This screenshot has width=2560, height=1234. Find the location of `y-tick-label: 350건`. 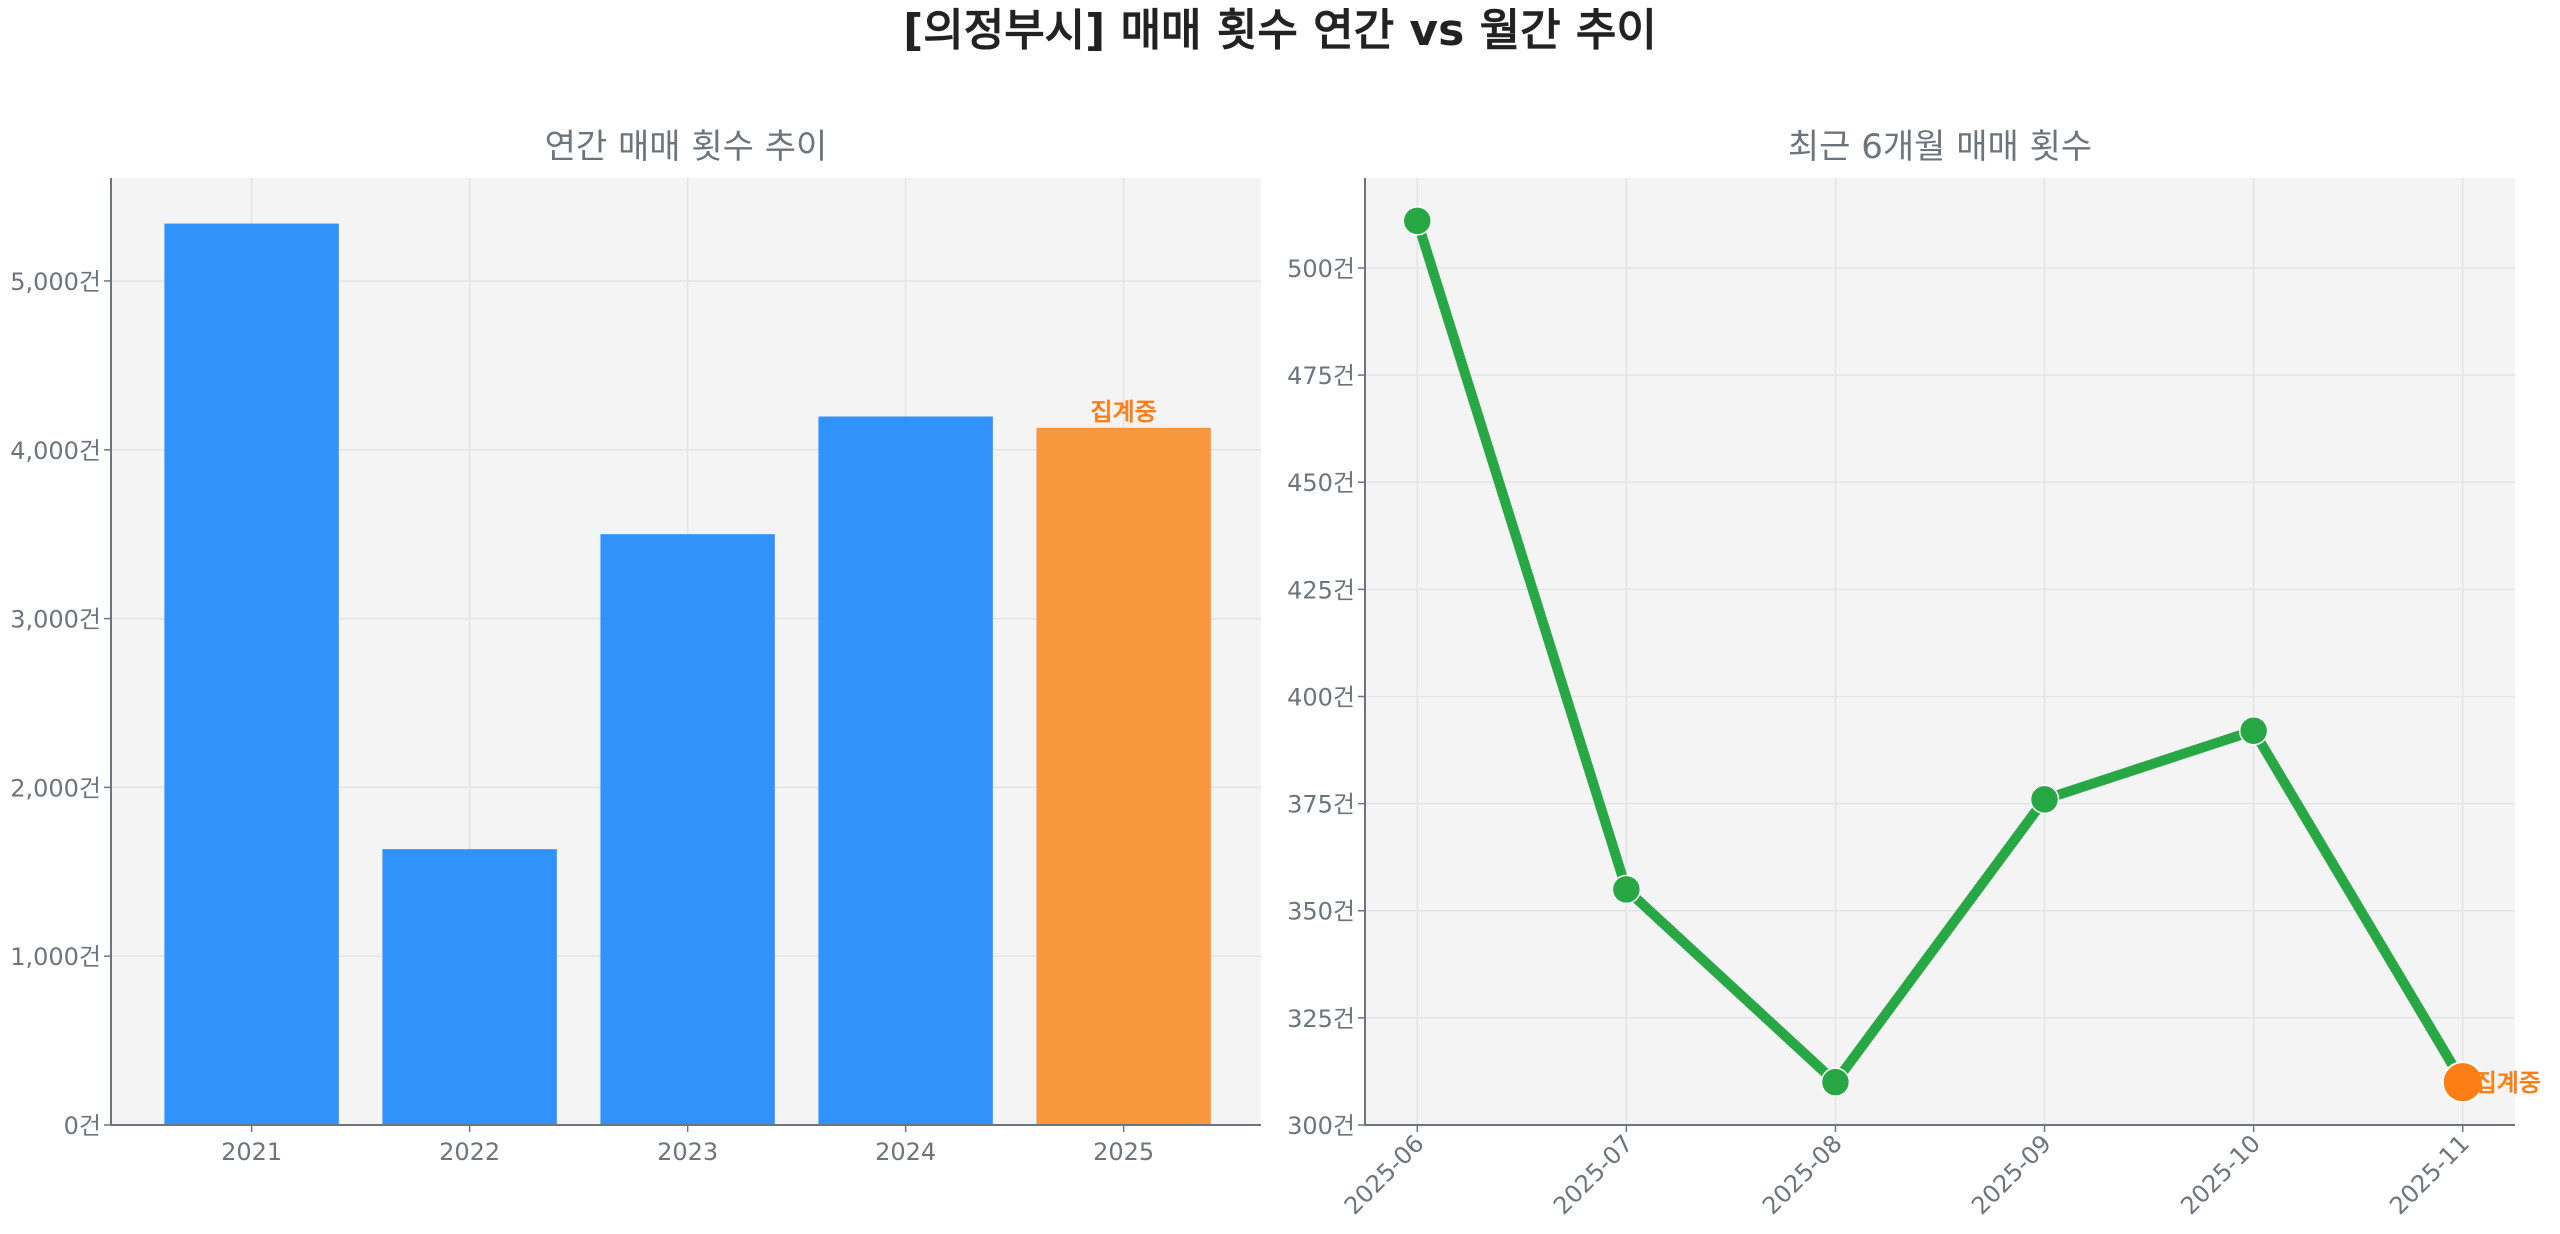

y-tick-label: 350건 is located at coordinates (1321, 912).